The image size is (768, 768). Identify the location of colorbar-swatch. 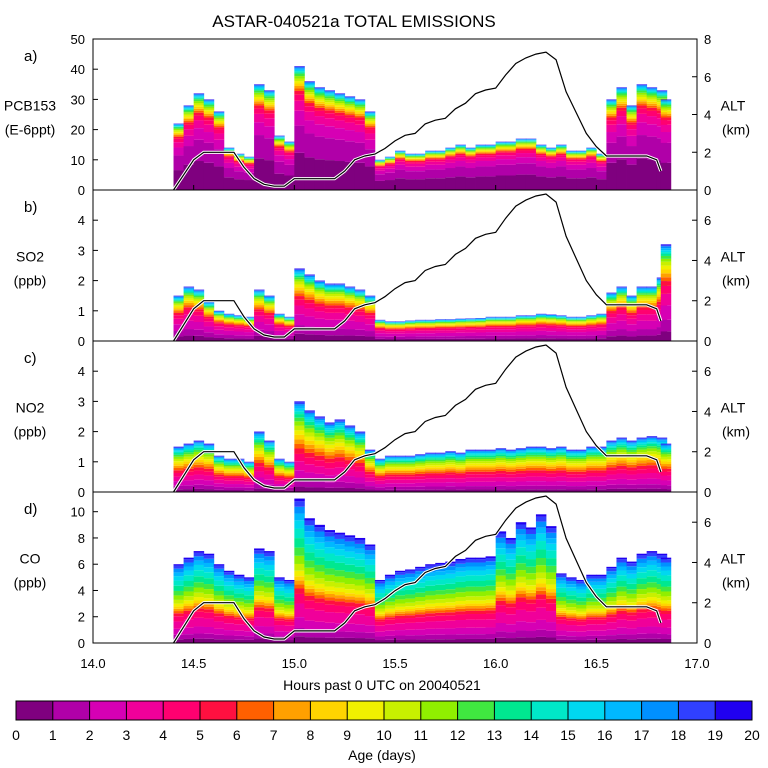
(439, 710).